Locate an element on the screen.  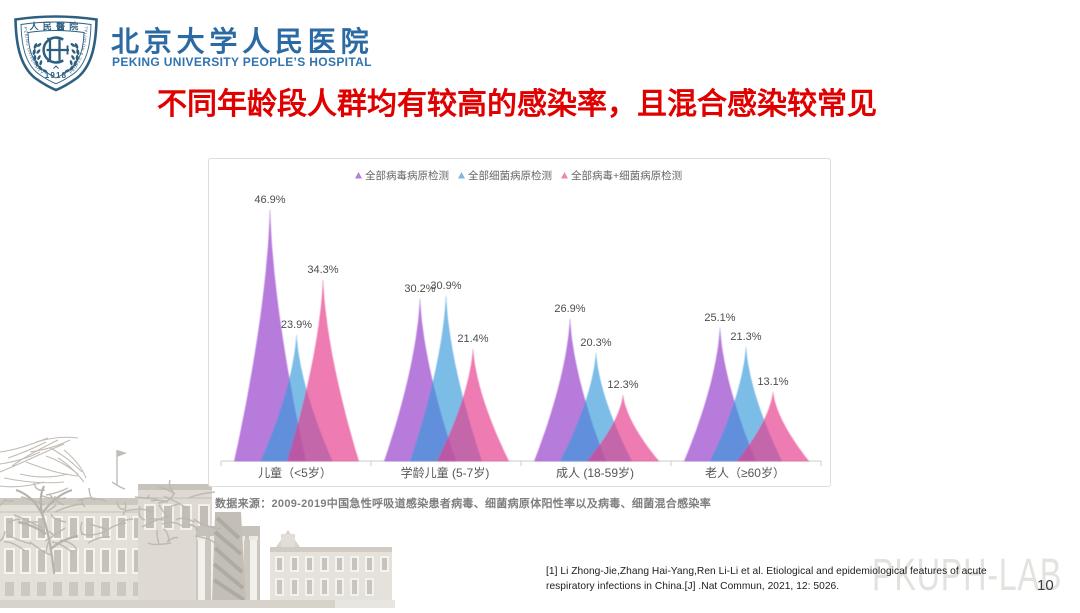
svg-text: 46.9% is located at coordinates (269, 200).